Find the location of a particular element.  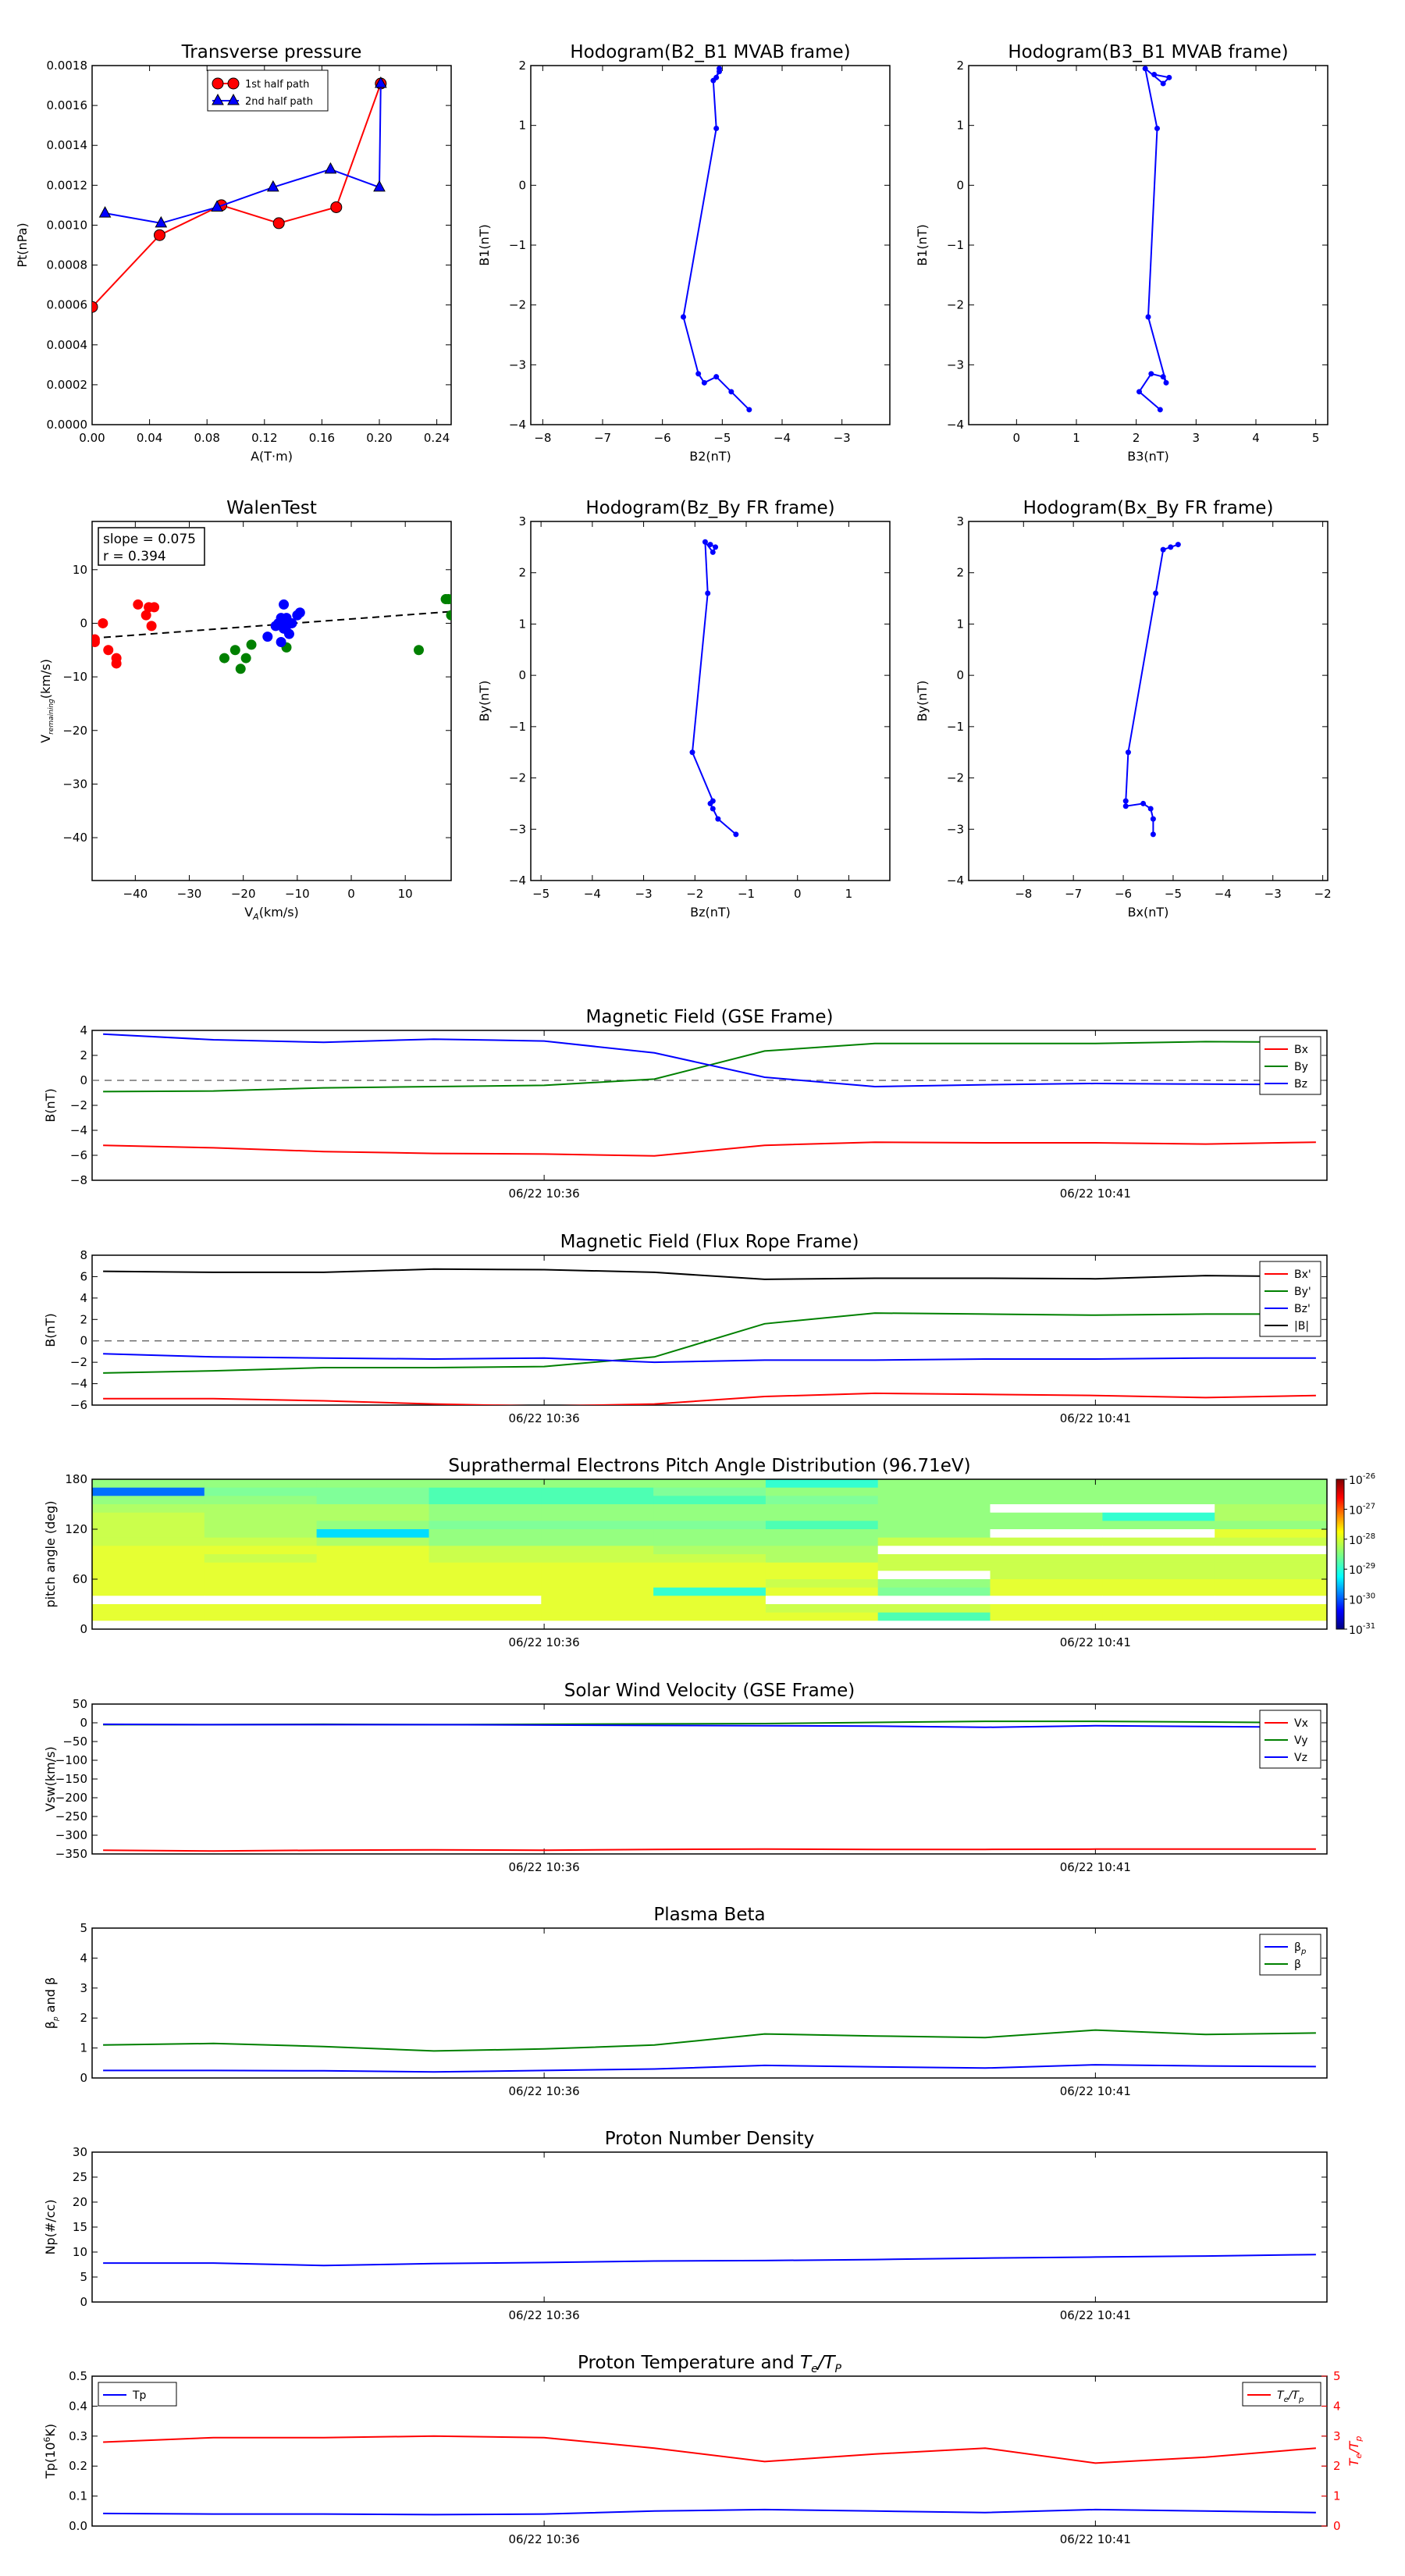

bfr-title: Magnetic Field (Flux Rope Frame) is located at coordinates (710, 1242).